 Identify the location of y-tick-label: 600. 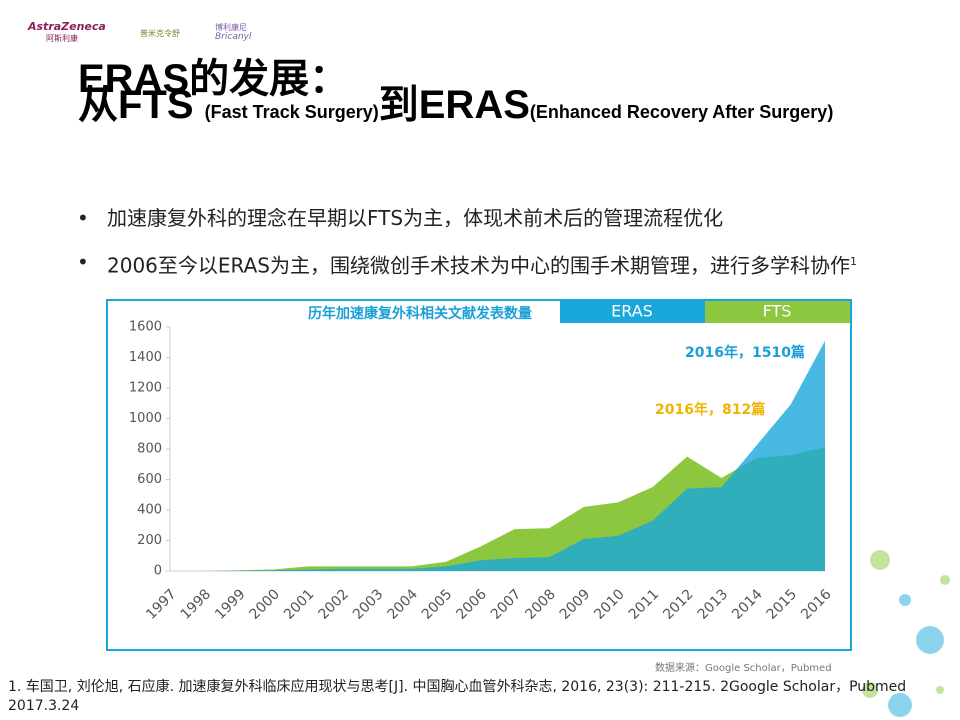
(149, 479).